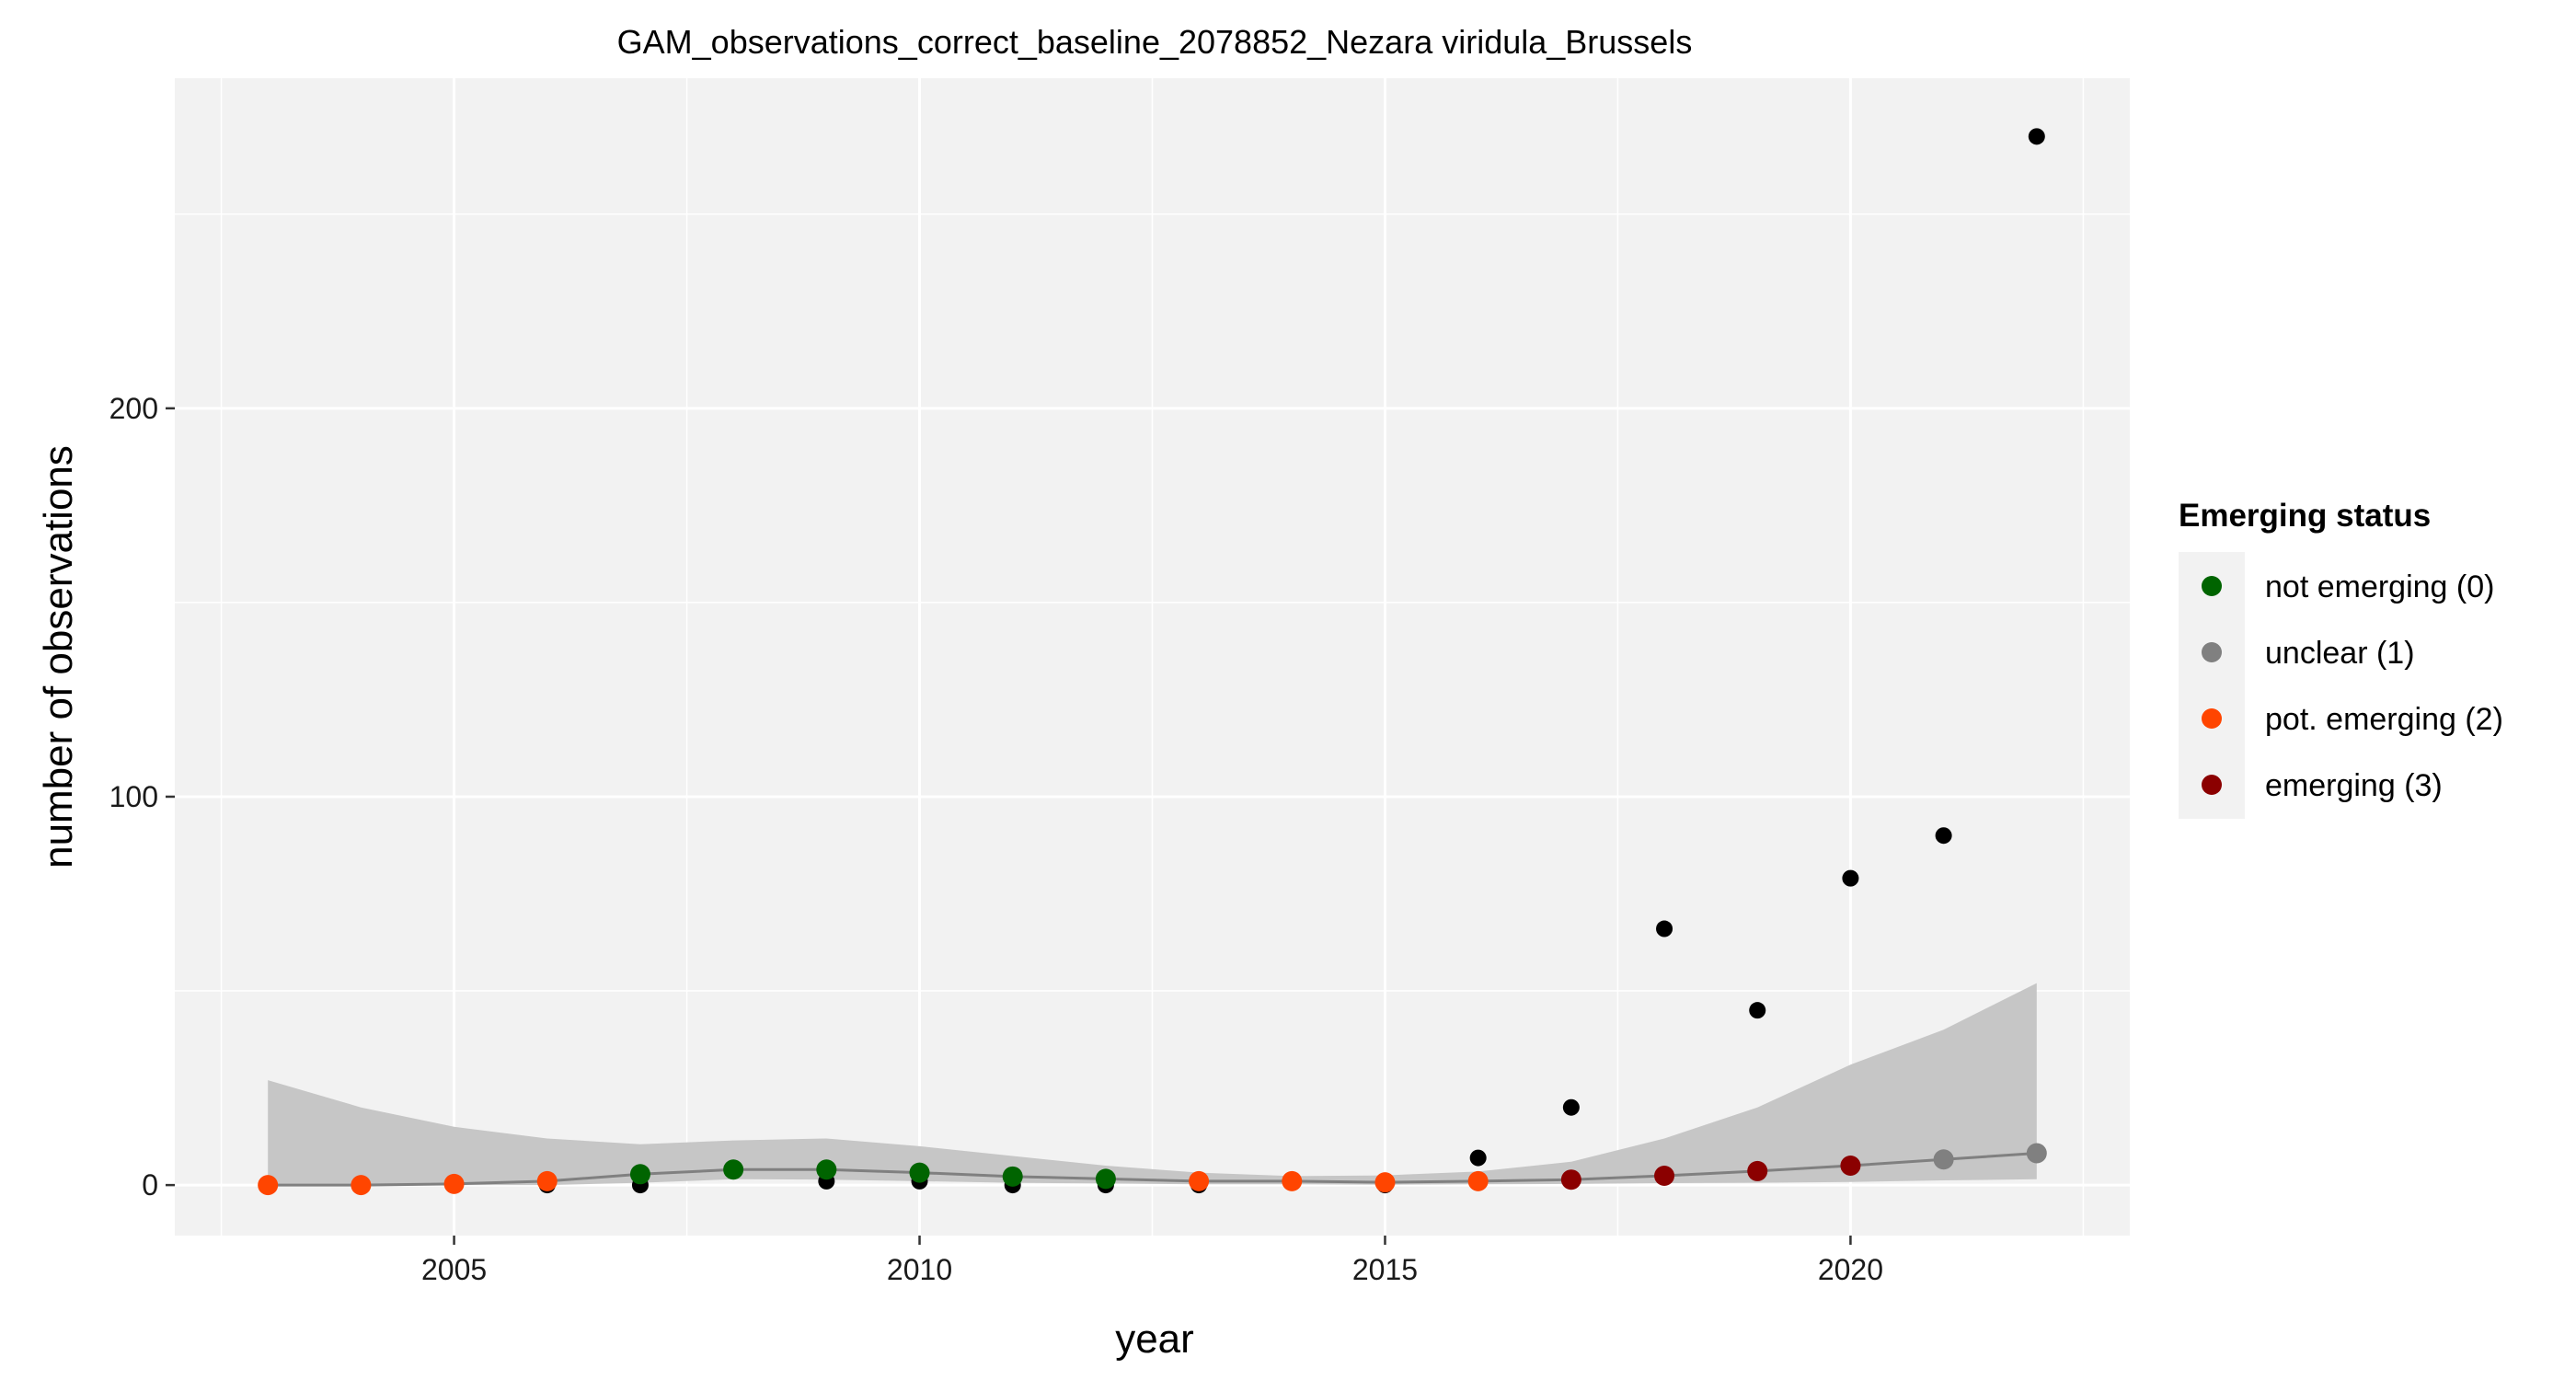 This screenshot has width=2576, height=1380. I want to click on legend-title: Emerging status, so click(2305, 516).